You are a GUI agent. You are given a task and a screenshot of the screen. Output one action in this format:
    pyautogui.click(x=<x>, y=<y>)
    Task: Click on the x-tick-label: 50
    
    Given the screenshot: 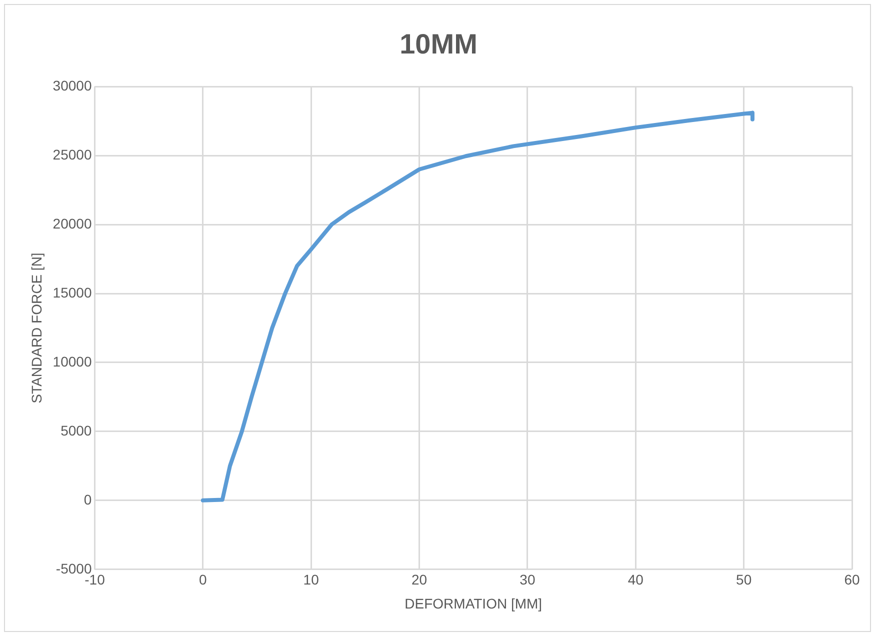 What is the action you would take?
    pyautogui.click(x=744, y=580)
    